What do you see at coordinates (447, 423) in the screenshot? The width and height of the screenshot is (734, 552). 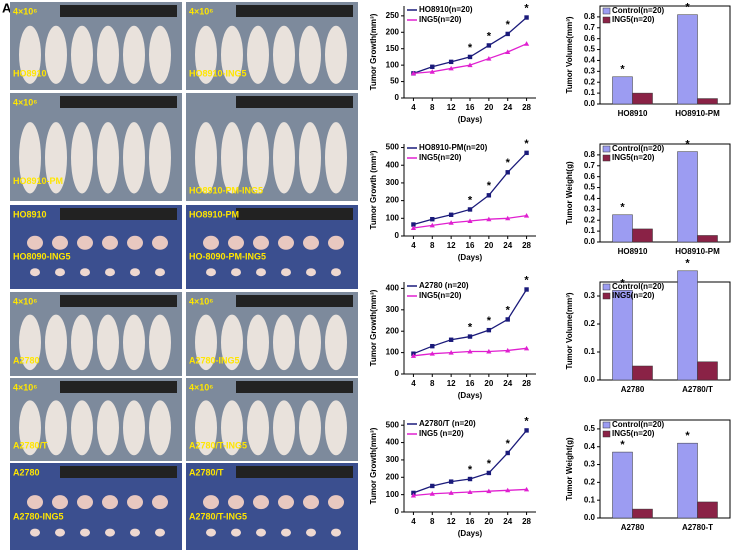 I see `legend-label: A2780/T (n=20)` at bounding box center [447, 423].